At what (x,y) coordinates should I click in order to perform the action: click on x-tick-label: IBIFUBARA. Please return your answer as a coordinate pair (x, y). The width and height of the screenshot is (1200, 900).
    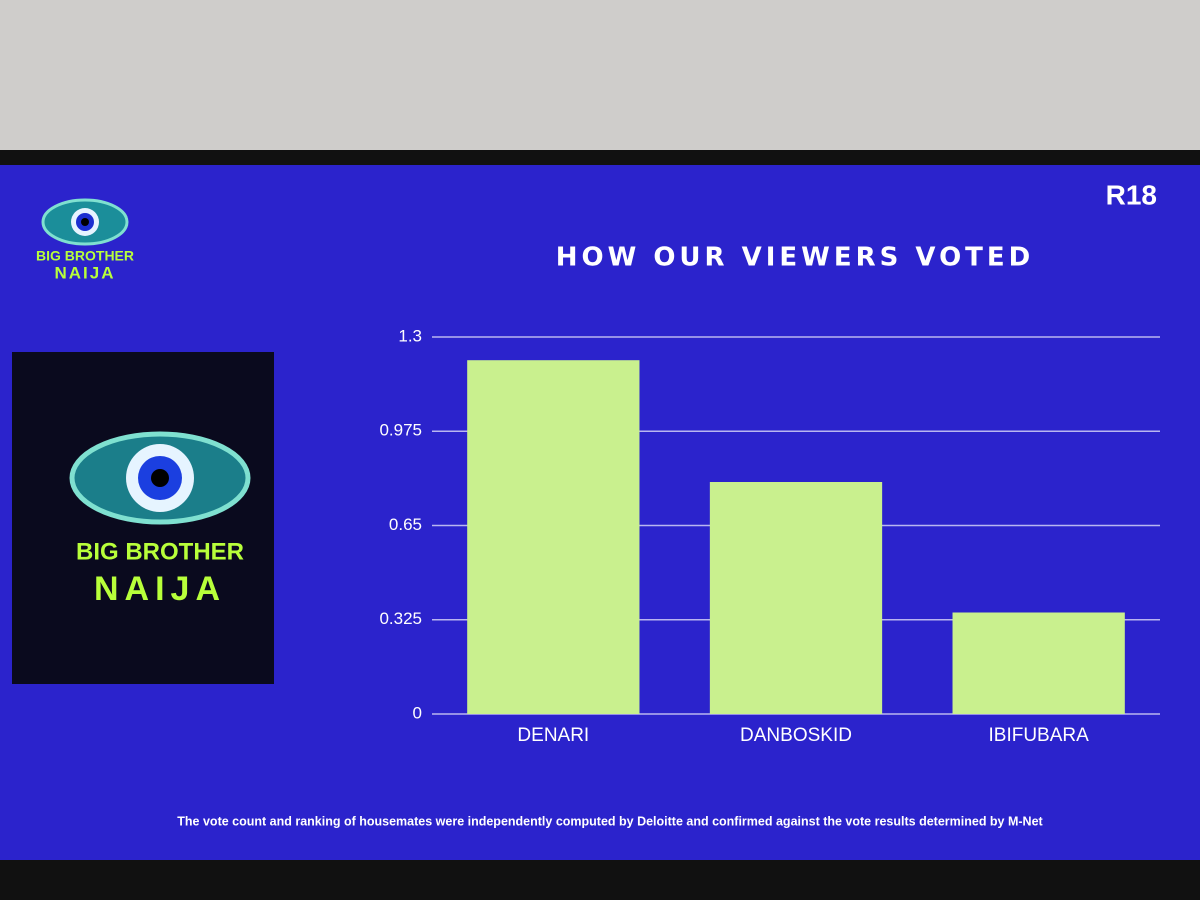
    Looking at the image, I should click on (1039, 735).